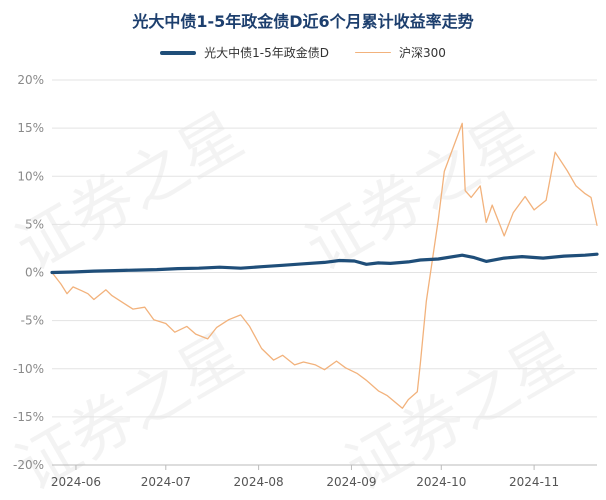 The image size is (606, 500). Describe the element at coordinates (259, 482) in the screenshot. I see `x-tick-label-2: 2024-08` at that location.